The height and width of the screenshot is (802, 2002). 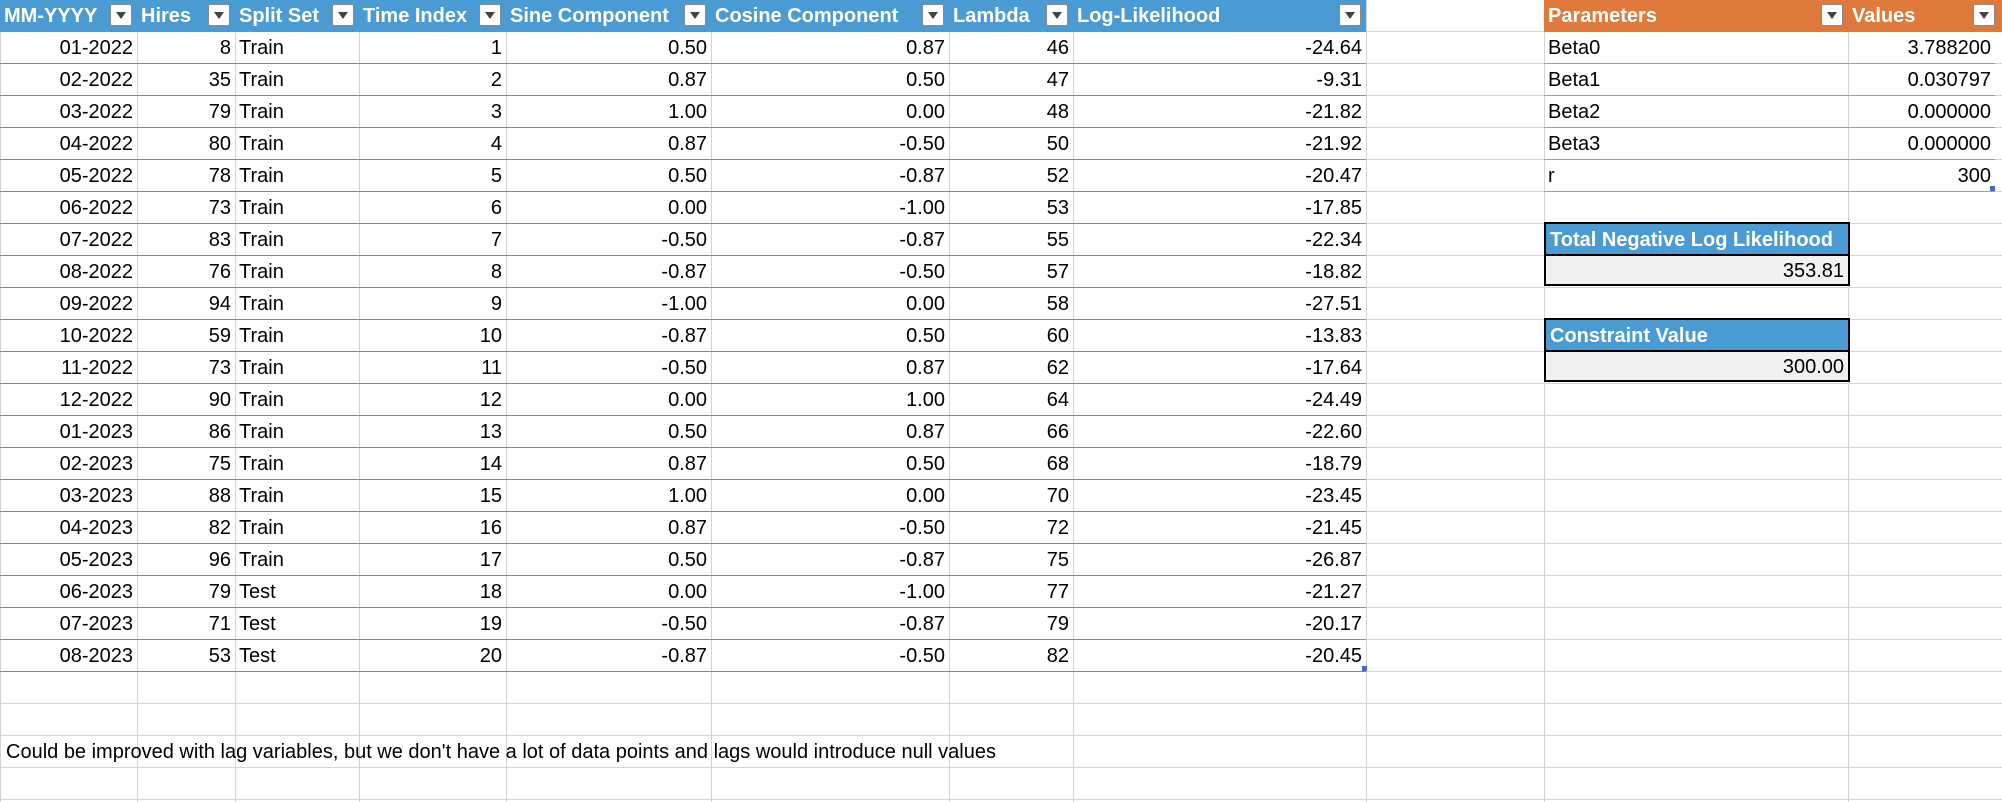 What do you see at coordinates (96, 112) in the screenshot?
I see `cell-date: 03-2022` at bounding box center [96, 112].